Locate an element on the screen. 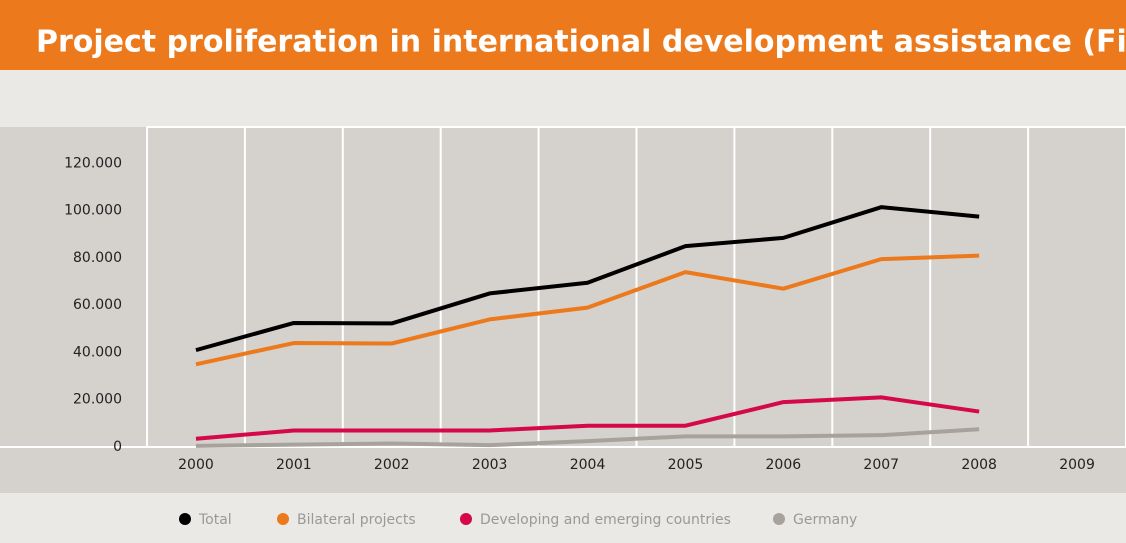 The height and width of the screenshot is (543, 1126). legend-label: Total is located at coordinates (215, 520).